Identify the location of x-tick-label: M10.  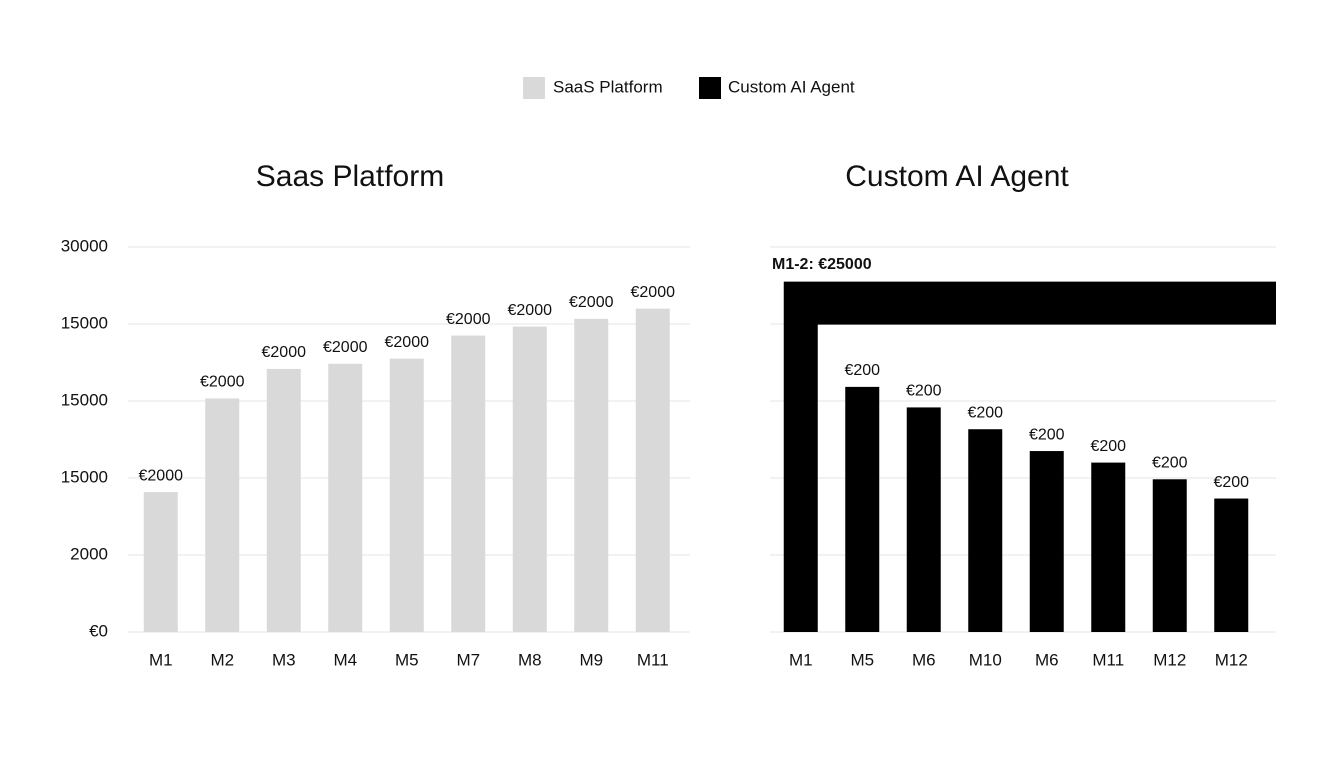
(985, 659).